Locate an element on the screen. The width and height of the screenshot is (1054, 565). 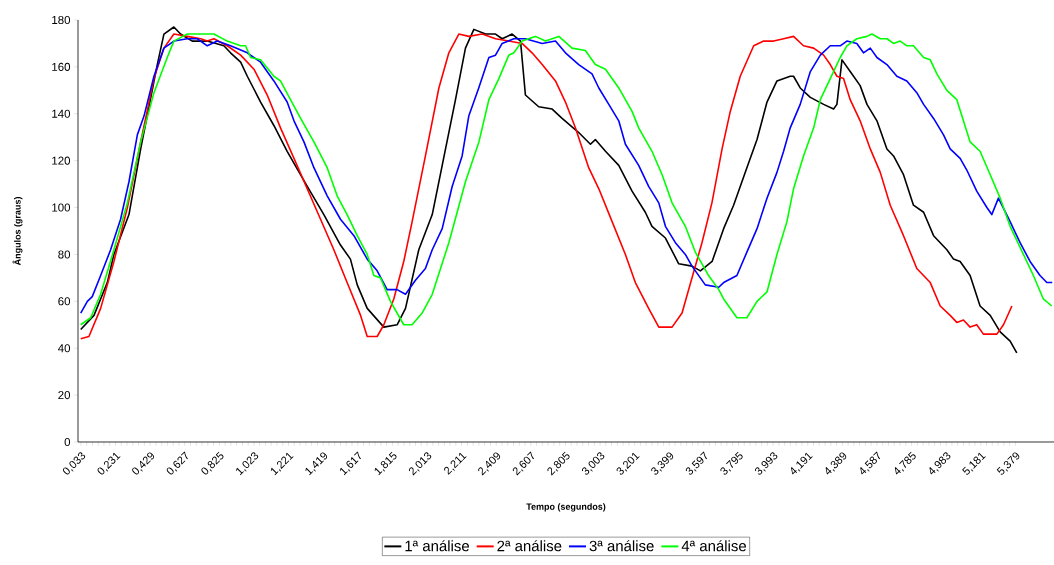
legend-label: 1ª análise is located at coordinates (437, 546).